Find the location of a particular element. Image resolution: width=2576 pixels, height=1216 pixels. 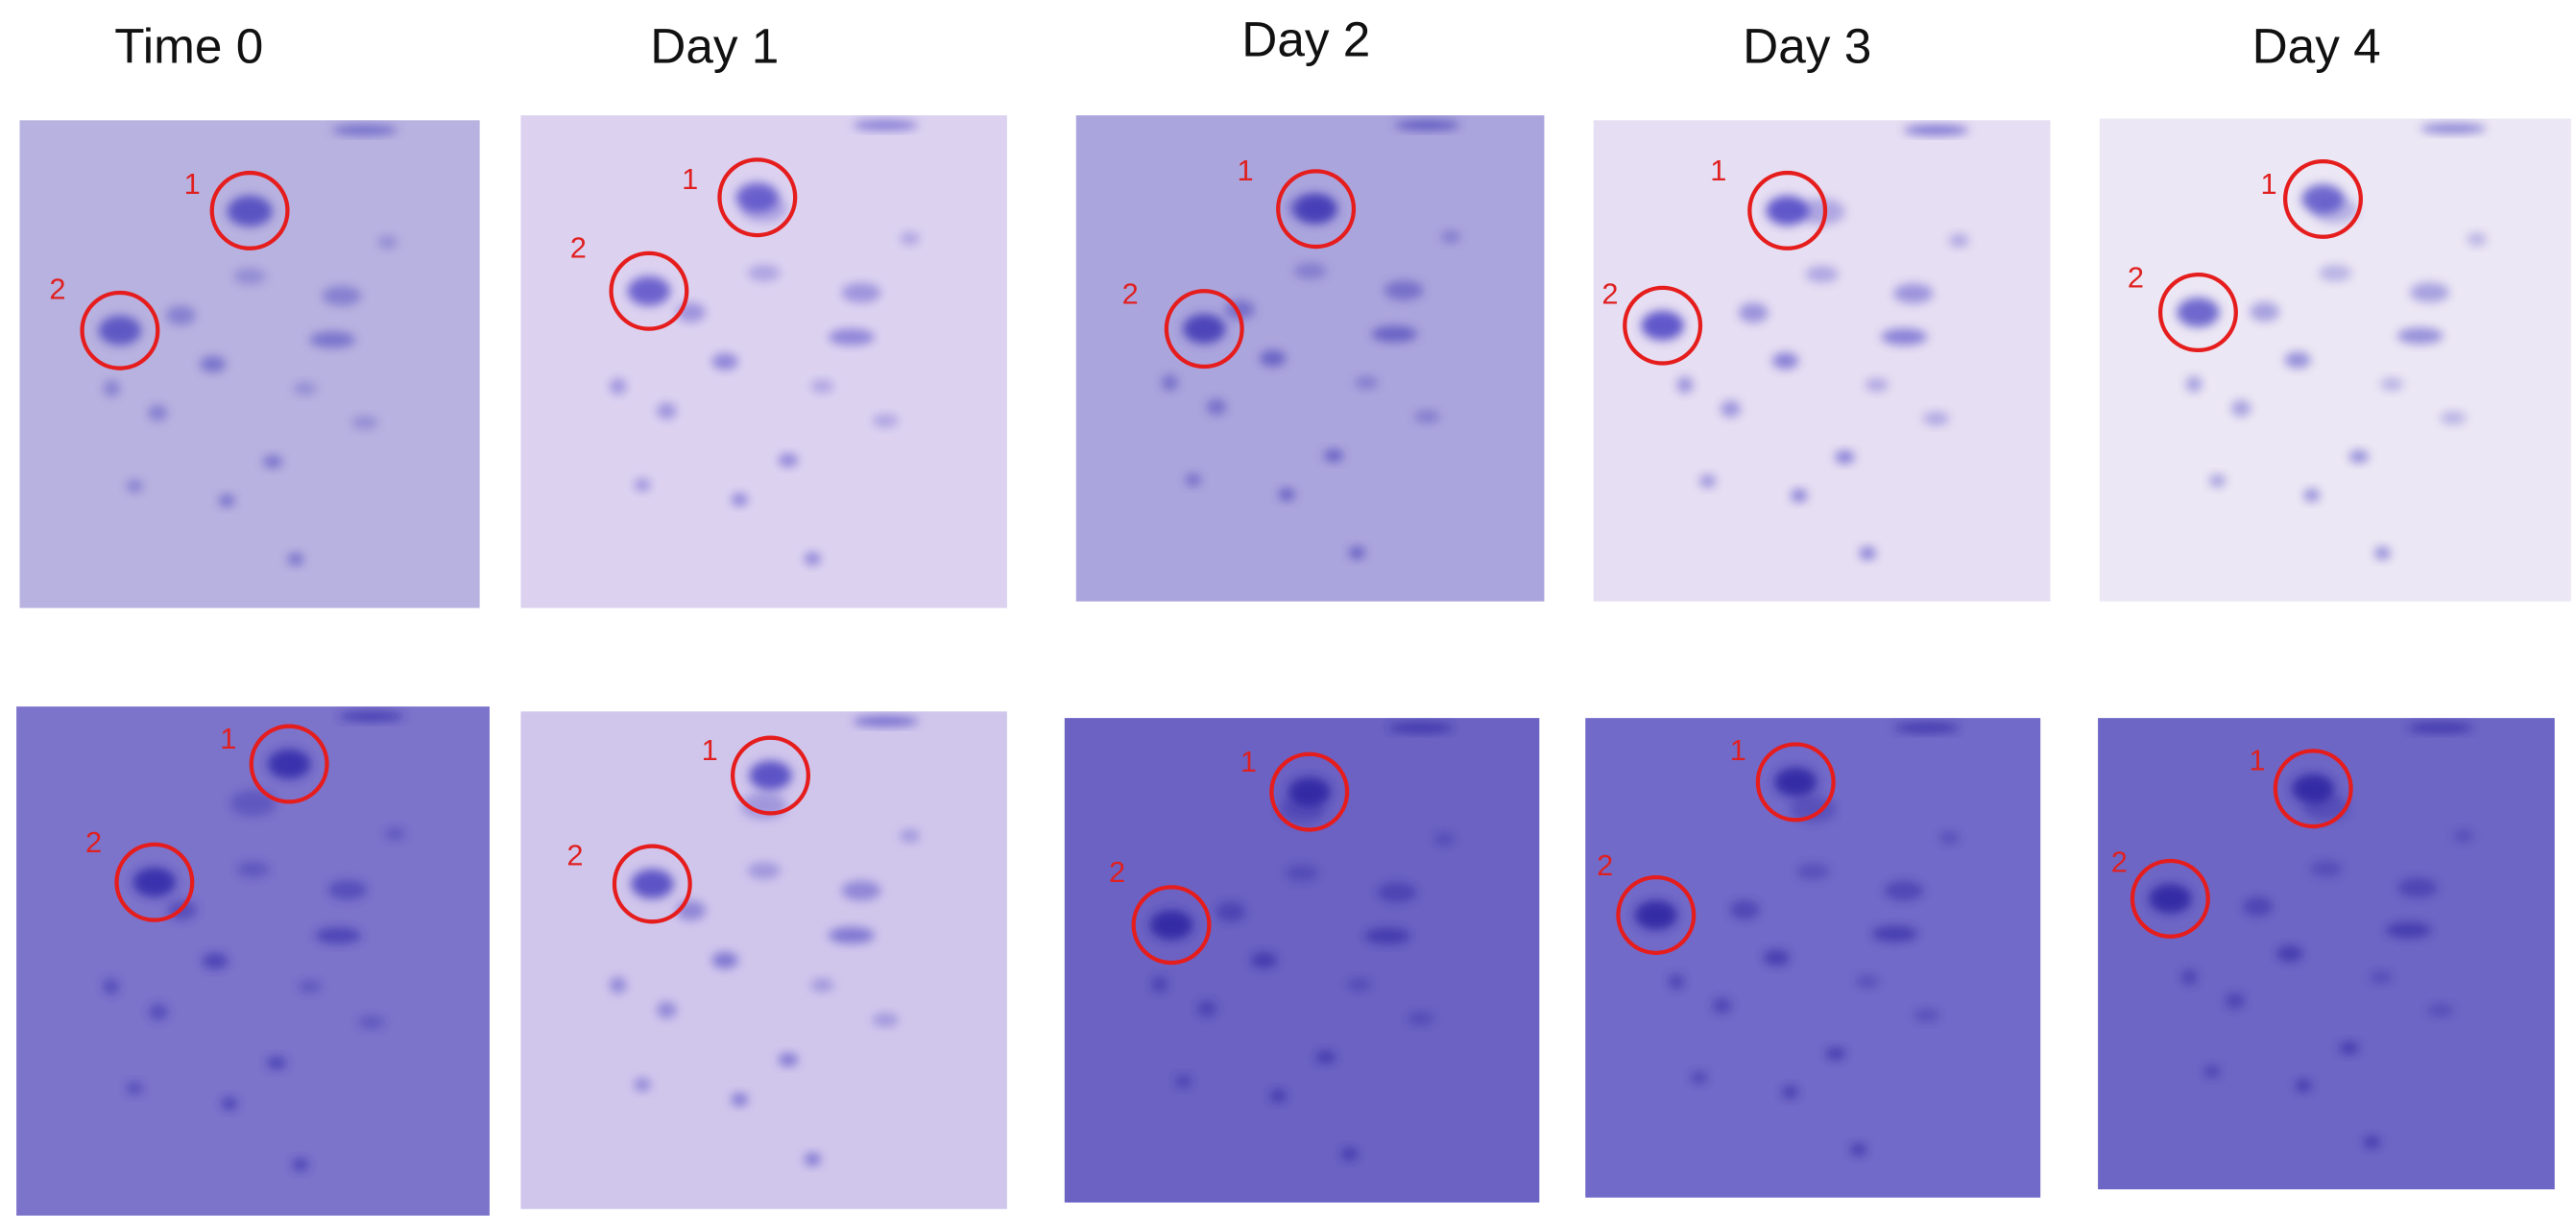

column-header: Day 1 is located at coordinates (714, 46).